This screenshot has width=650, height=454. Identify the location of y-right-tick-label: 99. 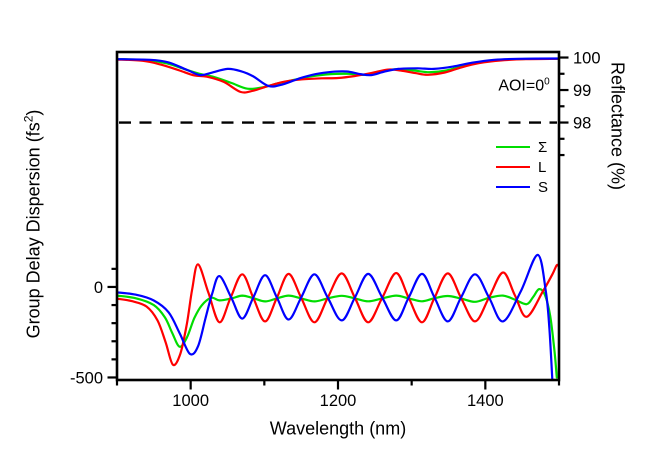
(582, 91).